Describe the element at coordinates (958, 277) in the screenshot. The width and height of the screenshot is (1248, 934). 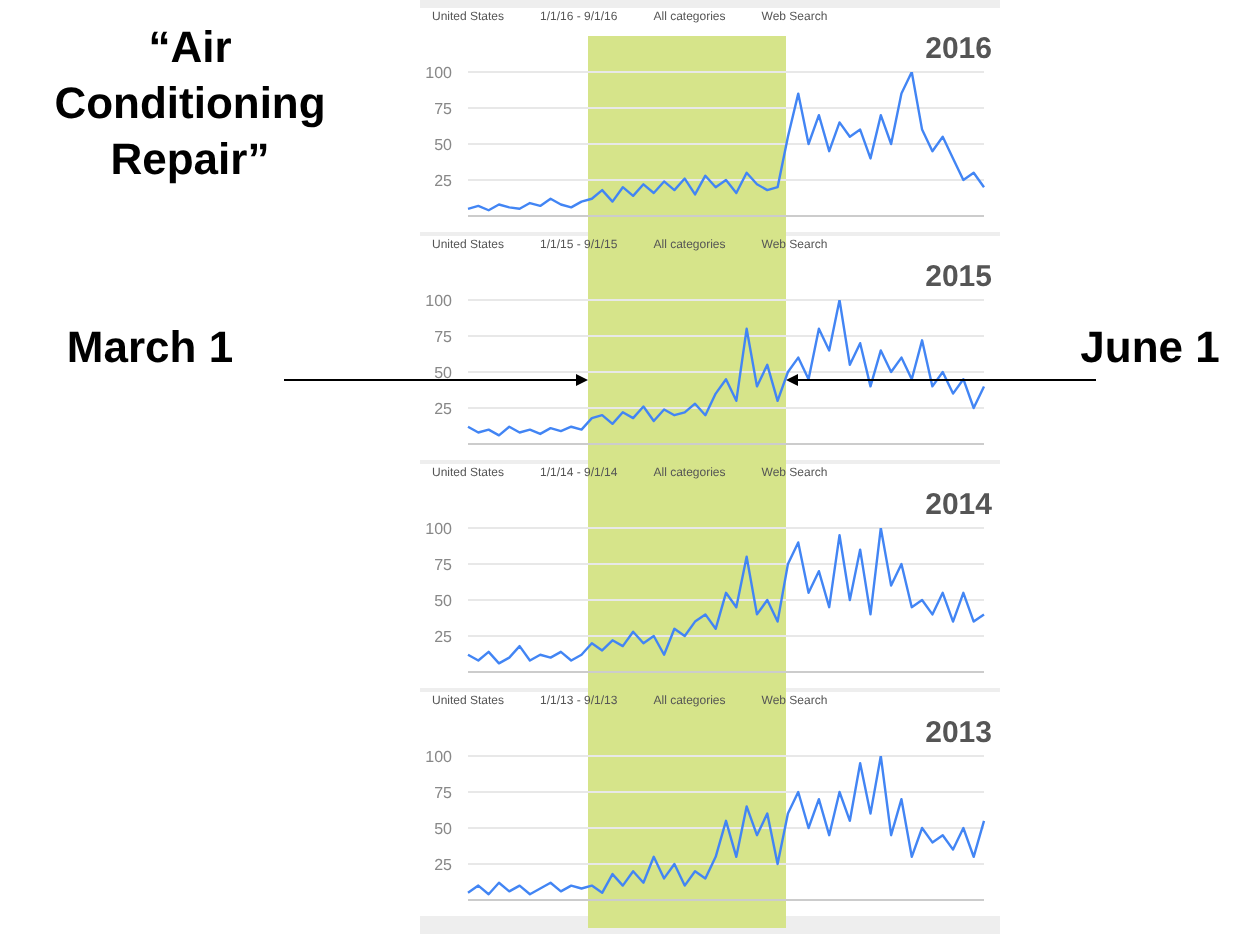
I see `chart-title: 2015` at that location.